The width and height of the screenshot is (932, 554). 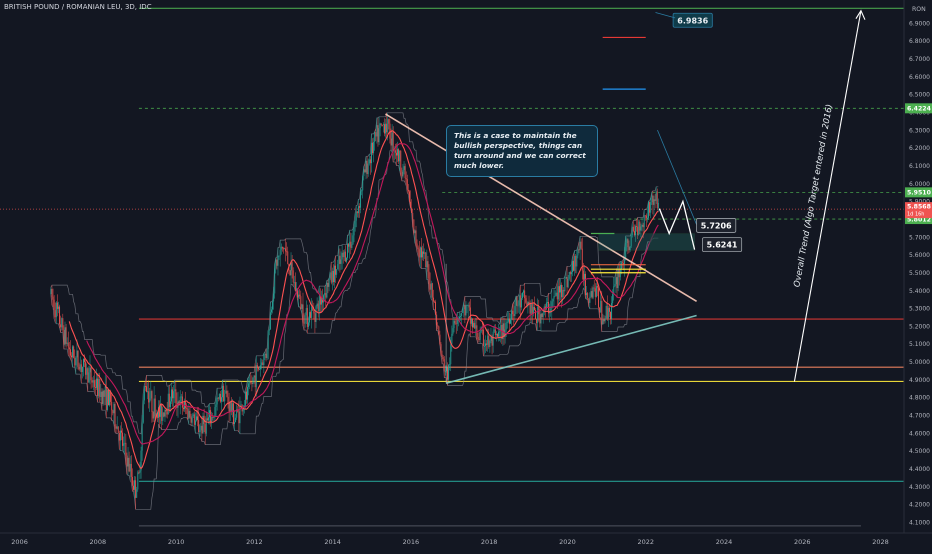 I want to click on x-tick-4: 2014, so click(x=332, y=542).